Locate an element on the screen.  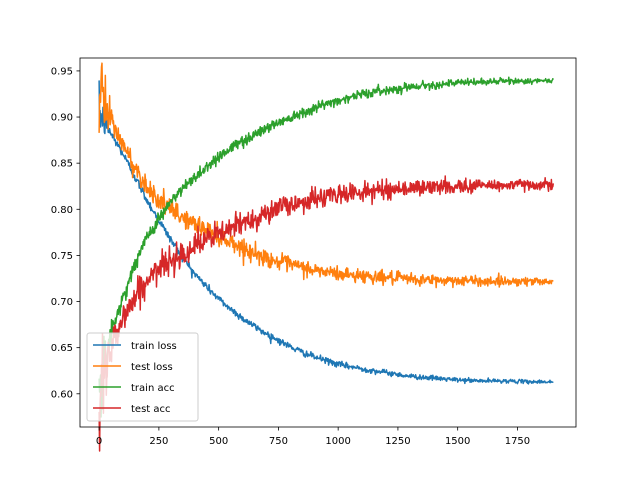
legend-label: train acc is located at coordinates (153, 388).